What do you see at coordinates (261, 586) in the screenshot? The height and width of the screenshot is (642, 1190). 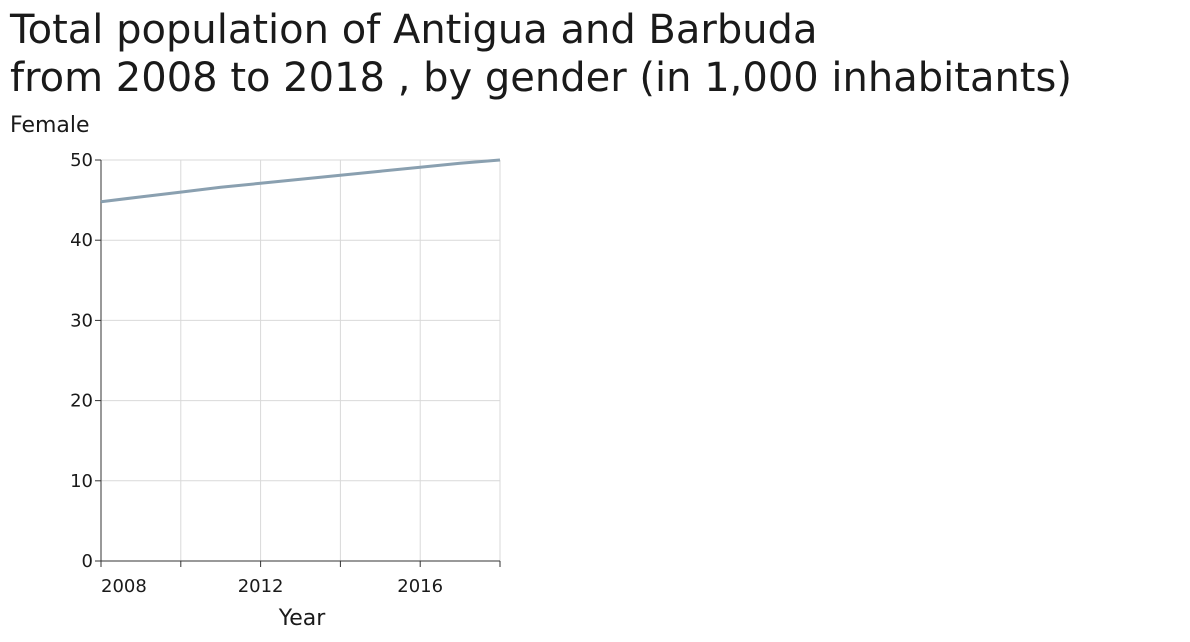 I see `x-tick-label: 2012` at bounding box center [261, 586].